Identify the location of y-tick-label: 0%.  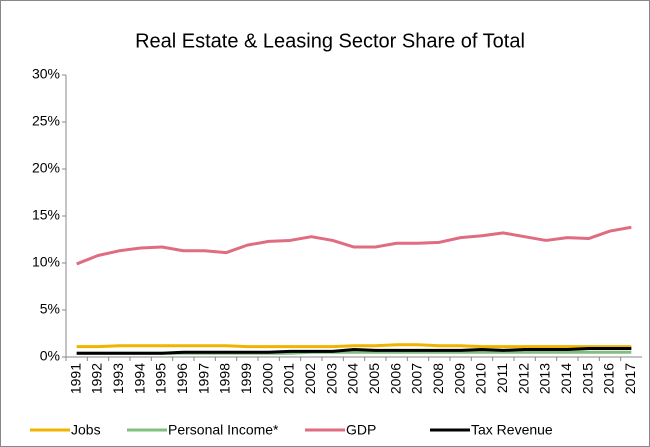
(50, 356).